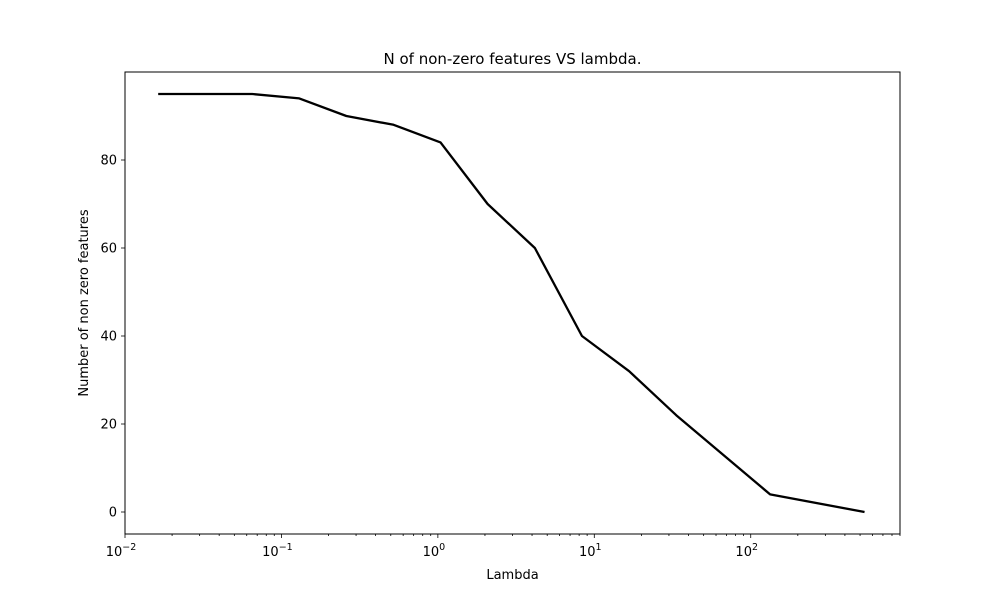 Image resolution: width=1000 pixels, height=600 pixels. I want to click on x-tick-label: 10⁻², so click(121, 551).